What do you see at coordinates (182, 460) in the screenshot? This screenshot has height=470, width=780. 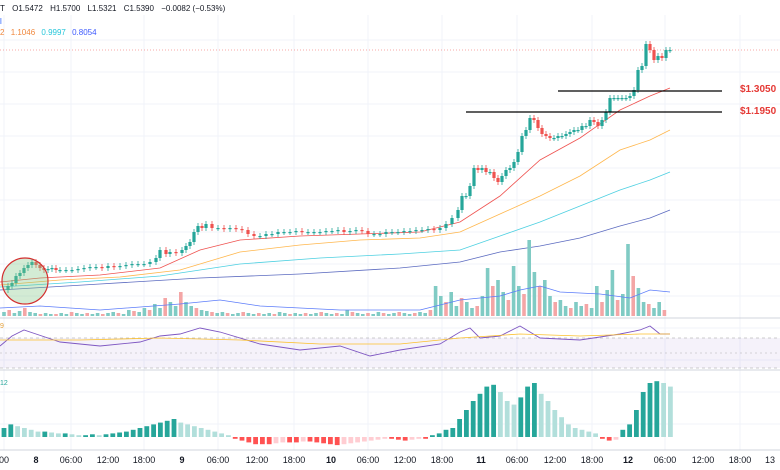 I see `time-label: 9` at bounding box center [182, 460].